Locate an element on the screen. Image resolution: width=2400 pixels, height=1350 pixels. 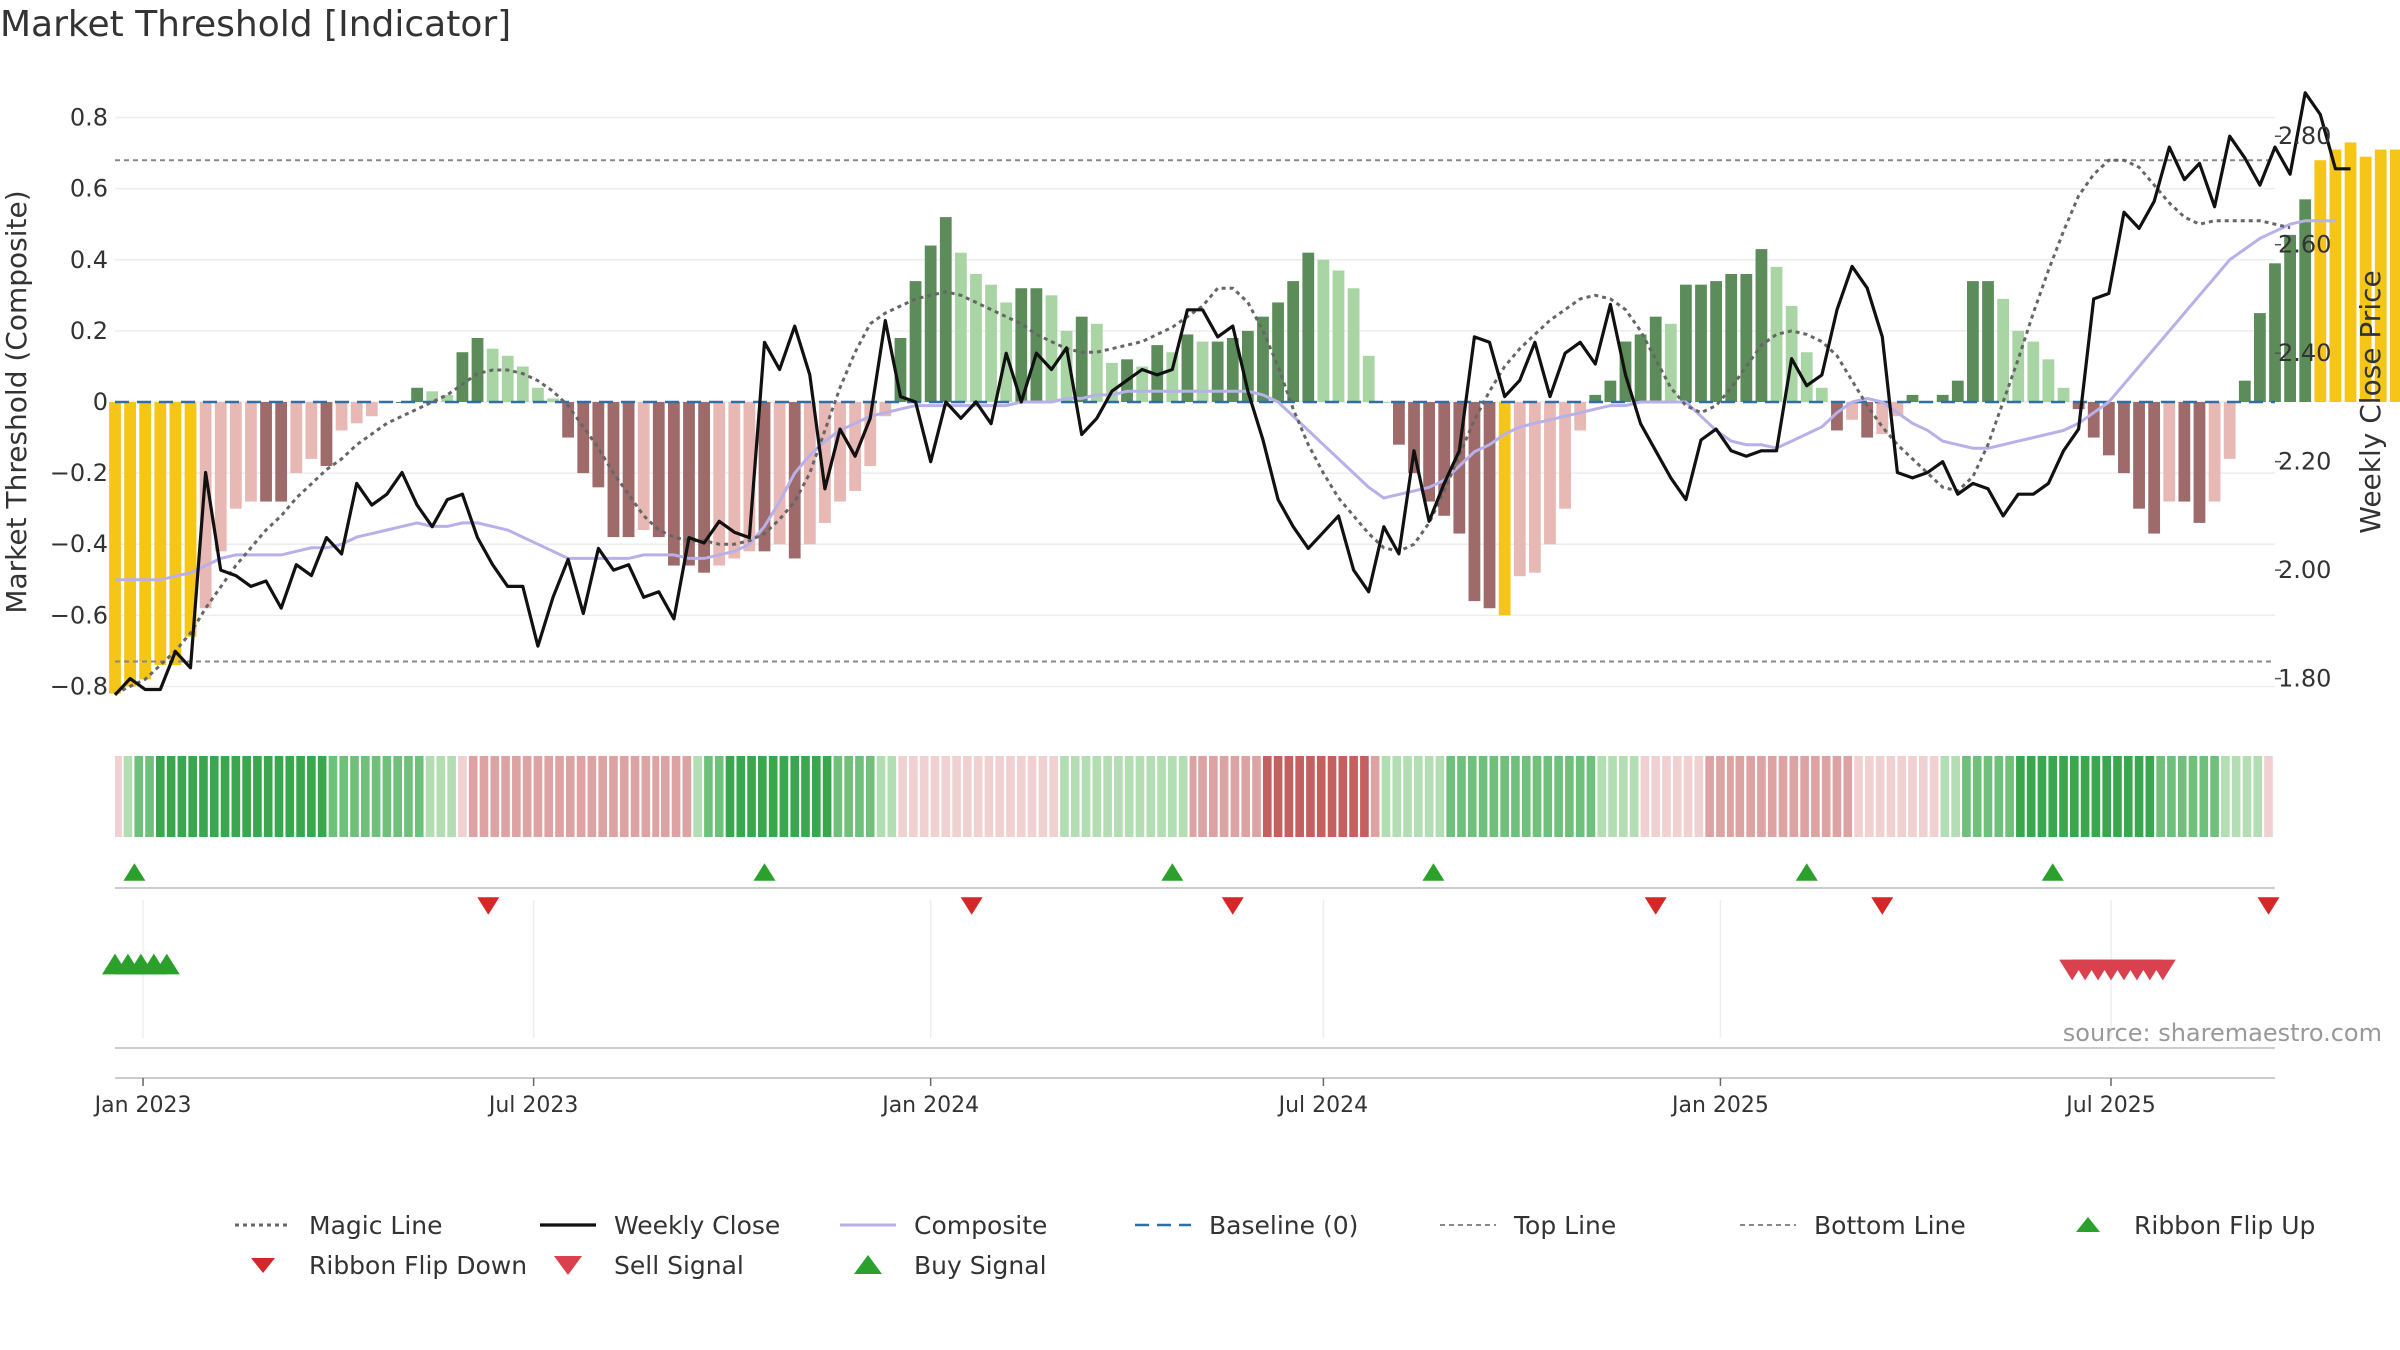
ribbon-flip-up-marker is located at coordinates (134, 872).